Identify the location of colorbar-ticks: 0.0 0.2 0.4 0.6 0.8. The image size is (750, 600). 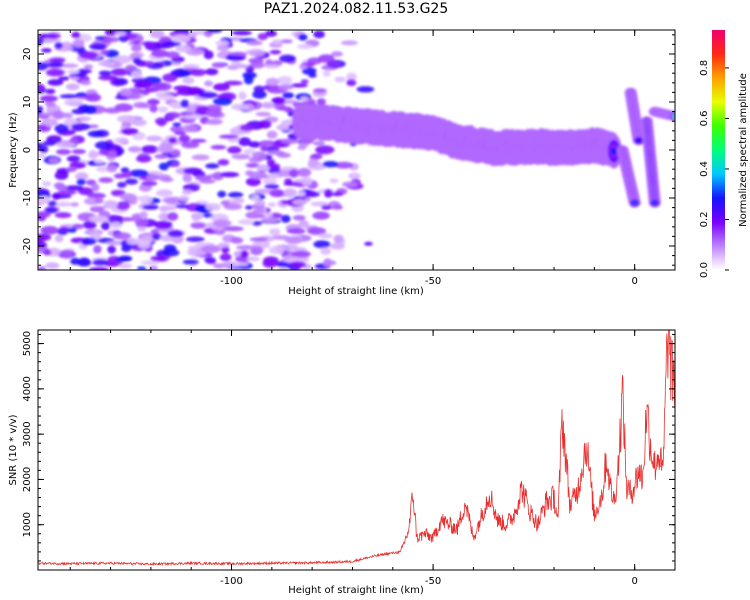
(714, 169).